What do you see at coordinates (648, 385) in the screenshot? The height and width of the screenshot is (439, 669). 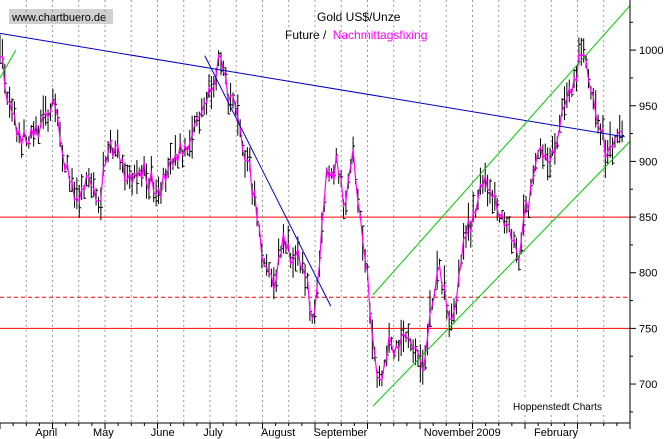 I see `y-tick-label: 700` at bounding box center [648, 385].